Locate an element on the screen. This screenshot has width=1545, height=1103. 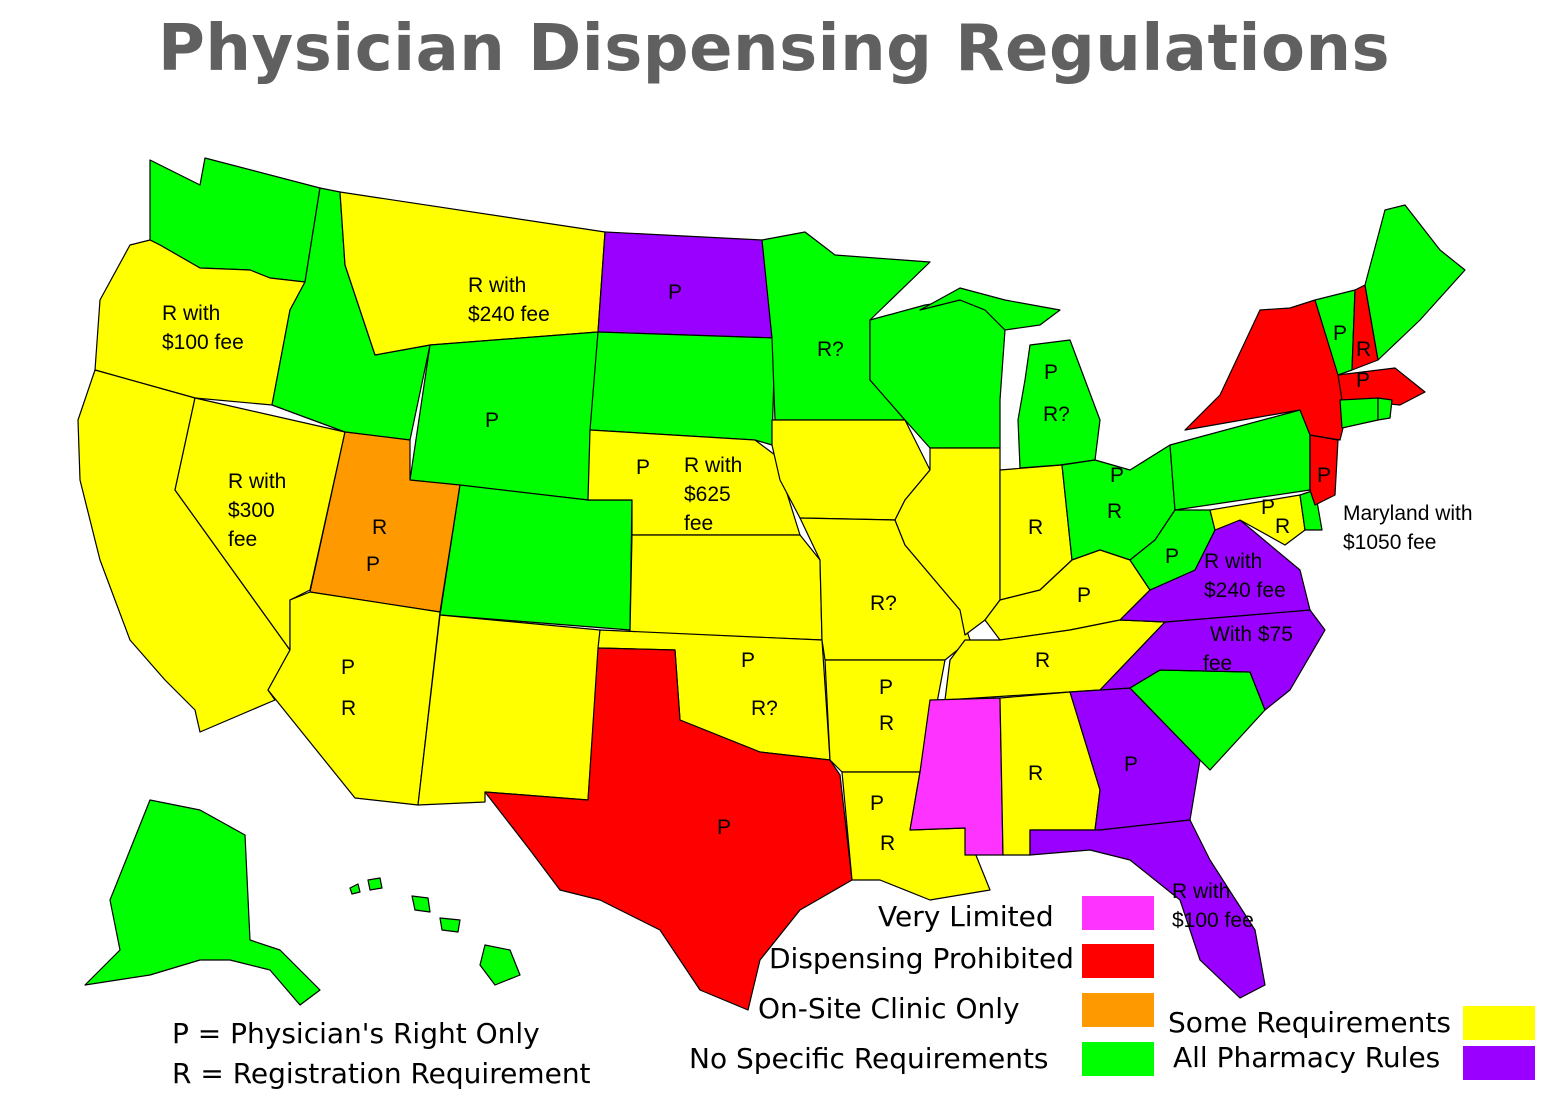
label-arizona-1: P is located at coordinates (348, 667).